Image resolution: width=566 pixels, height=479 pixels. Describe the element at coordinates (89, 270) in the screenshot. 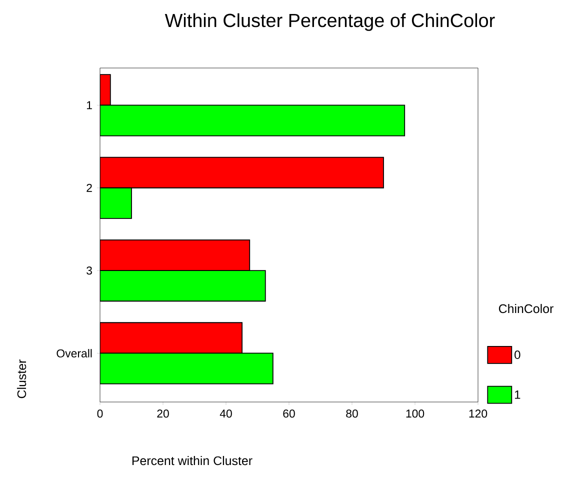

I see `y-tick-label: 3` at that location.